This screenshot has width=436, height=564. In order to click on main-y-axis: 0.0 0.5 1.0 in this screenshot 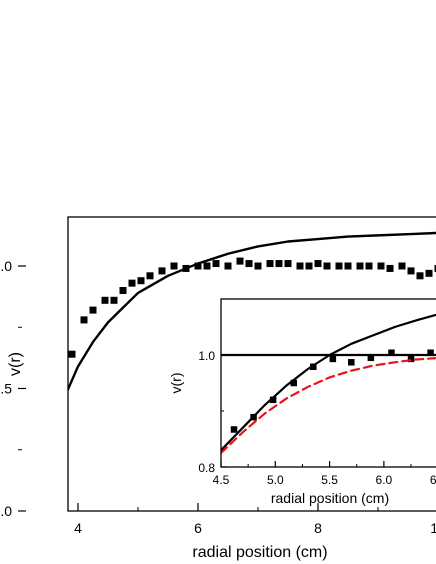, I will do `click(13, 388)`.